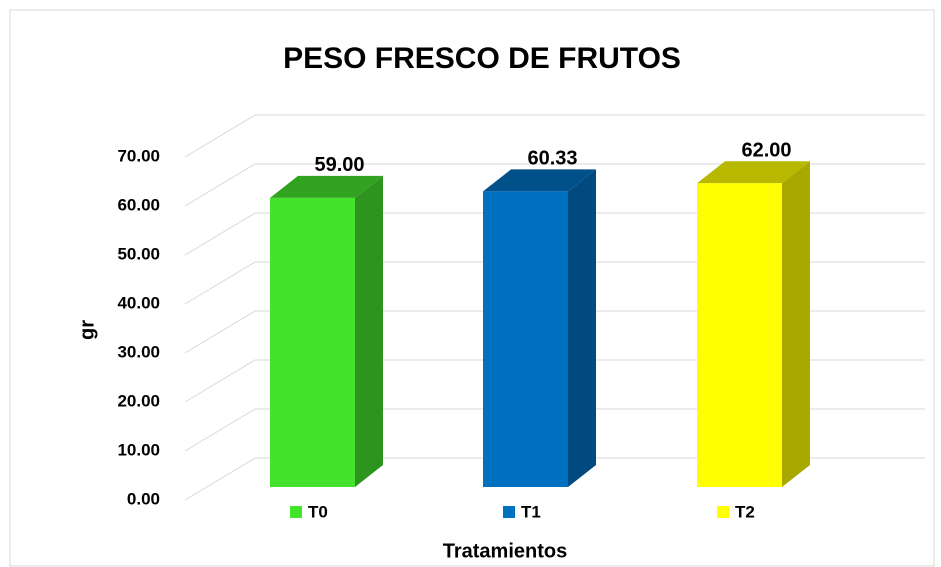 The image size is (941, 567). I want to click on value-label: 59.00, so click(339, 165).